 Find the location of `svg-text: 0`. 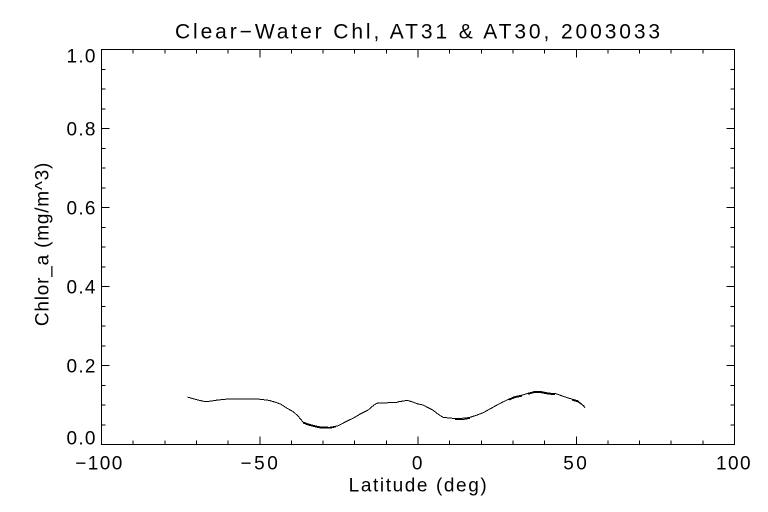

svg-text: 0 is located at coordinates (418, 463).